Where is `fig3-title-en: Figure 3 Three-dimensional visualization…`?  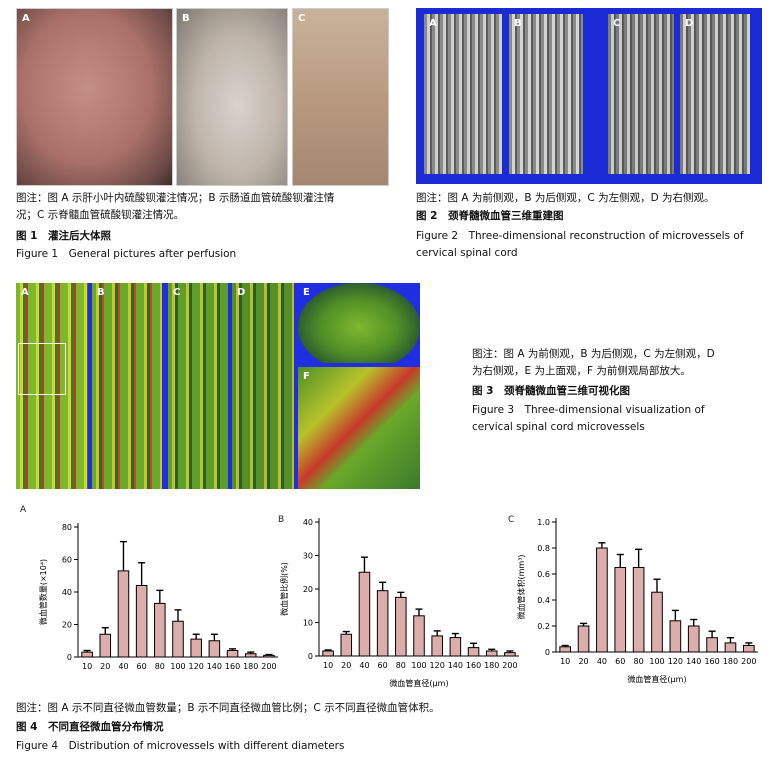
fig3-title-en: Figure 3 Three-dimensional visualization… is located at coordinates (622, 419).